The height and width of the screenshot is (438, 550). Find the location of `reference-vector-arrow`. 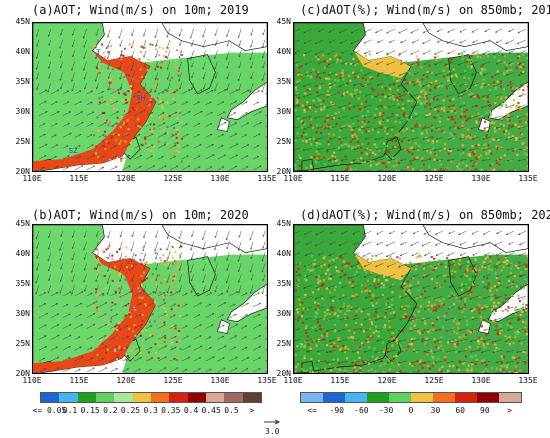

reference-vector-arrow is located at coordinates (272, 422).